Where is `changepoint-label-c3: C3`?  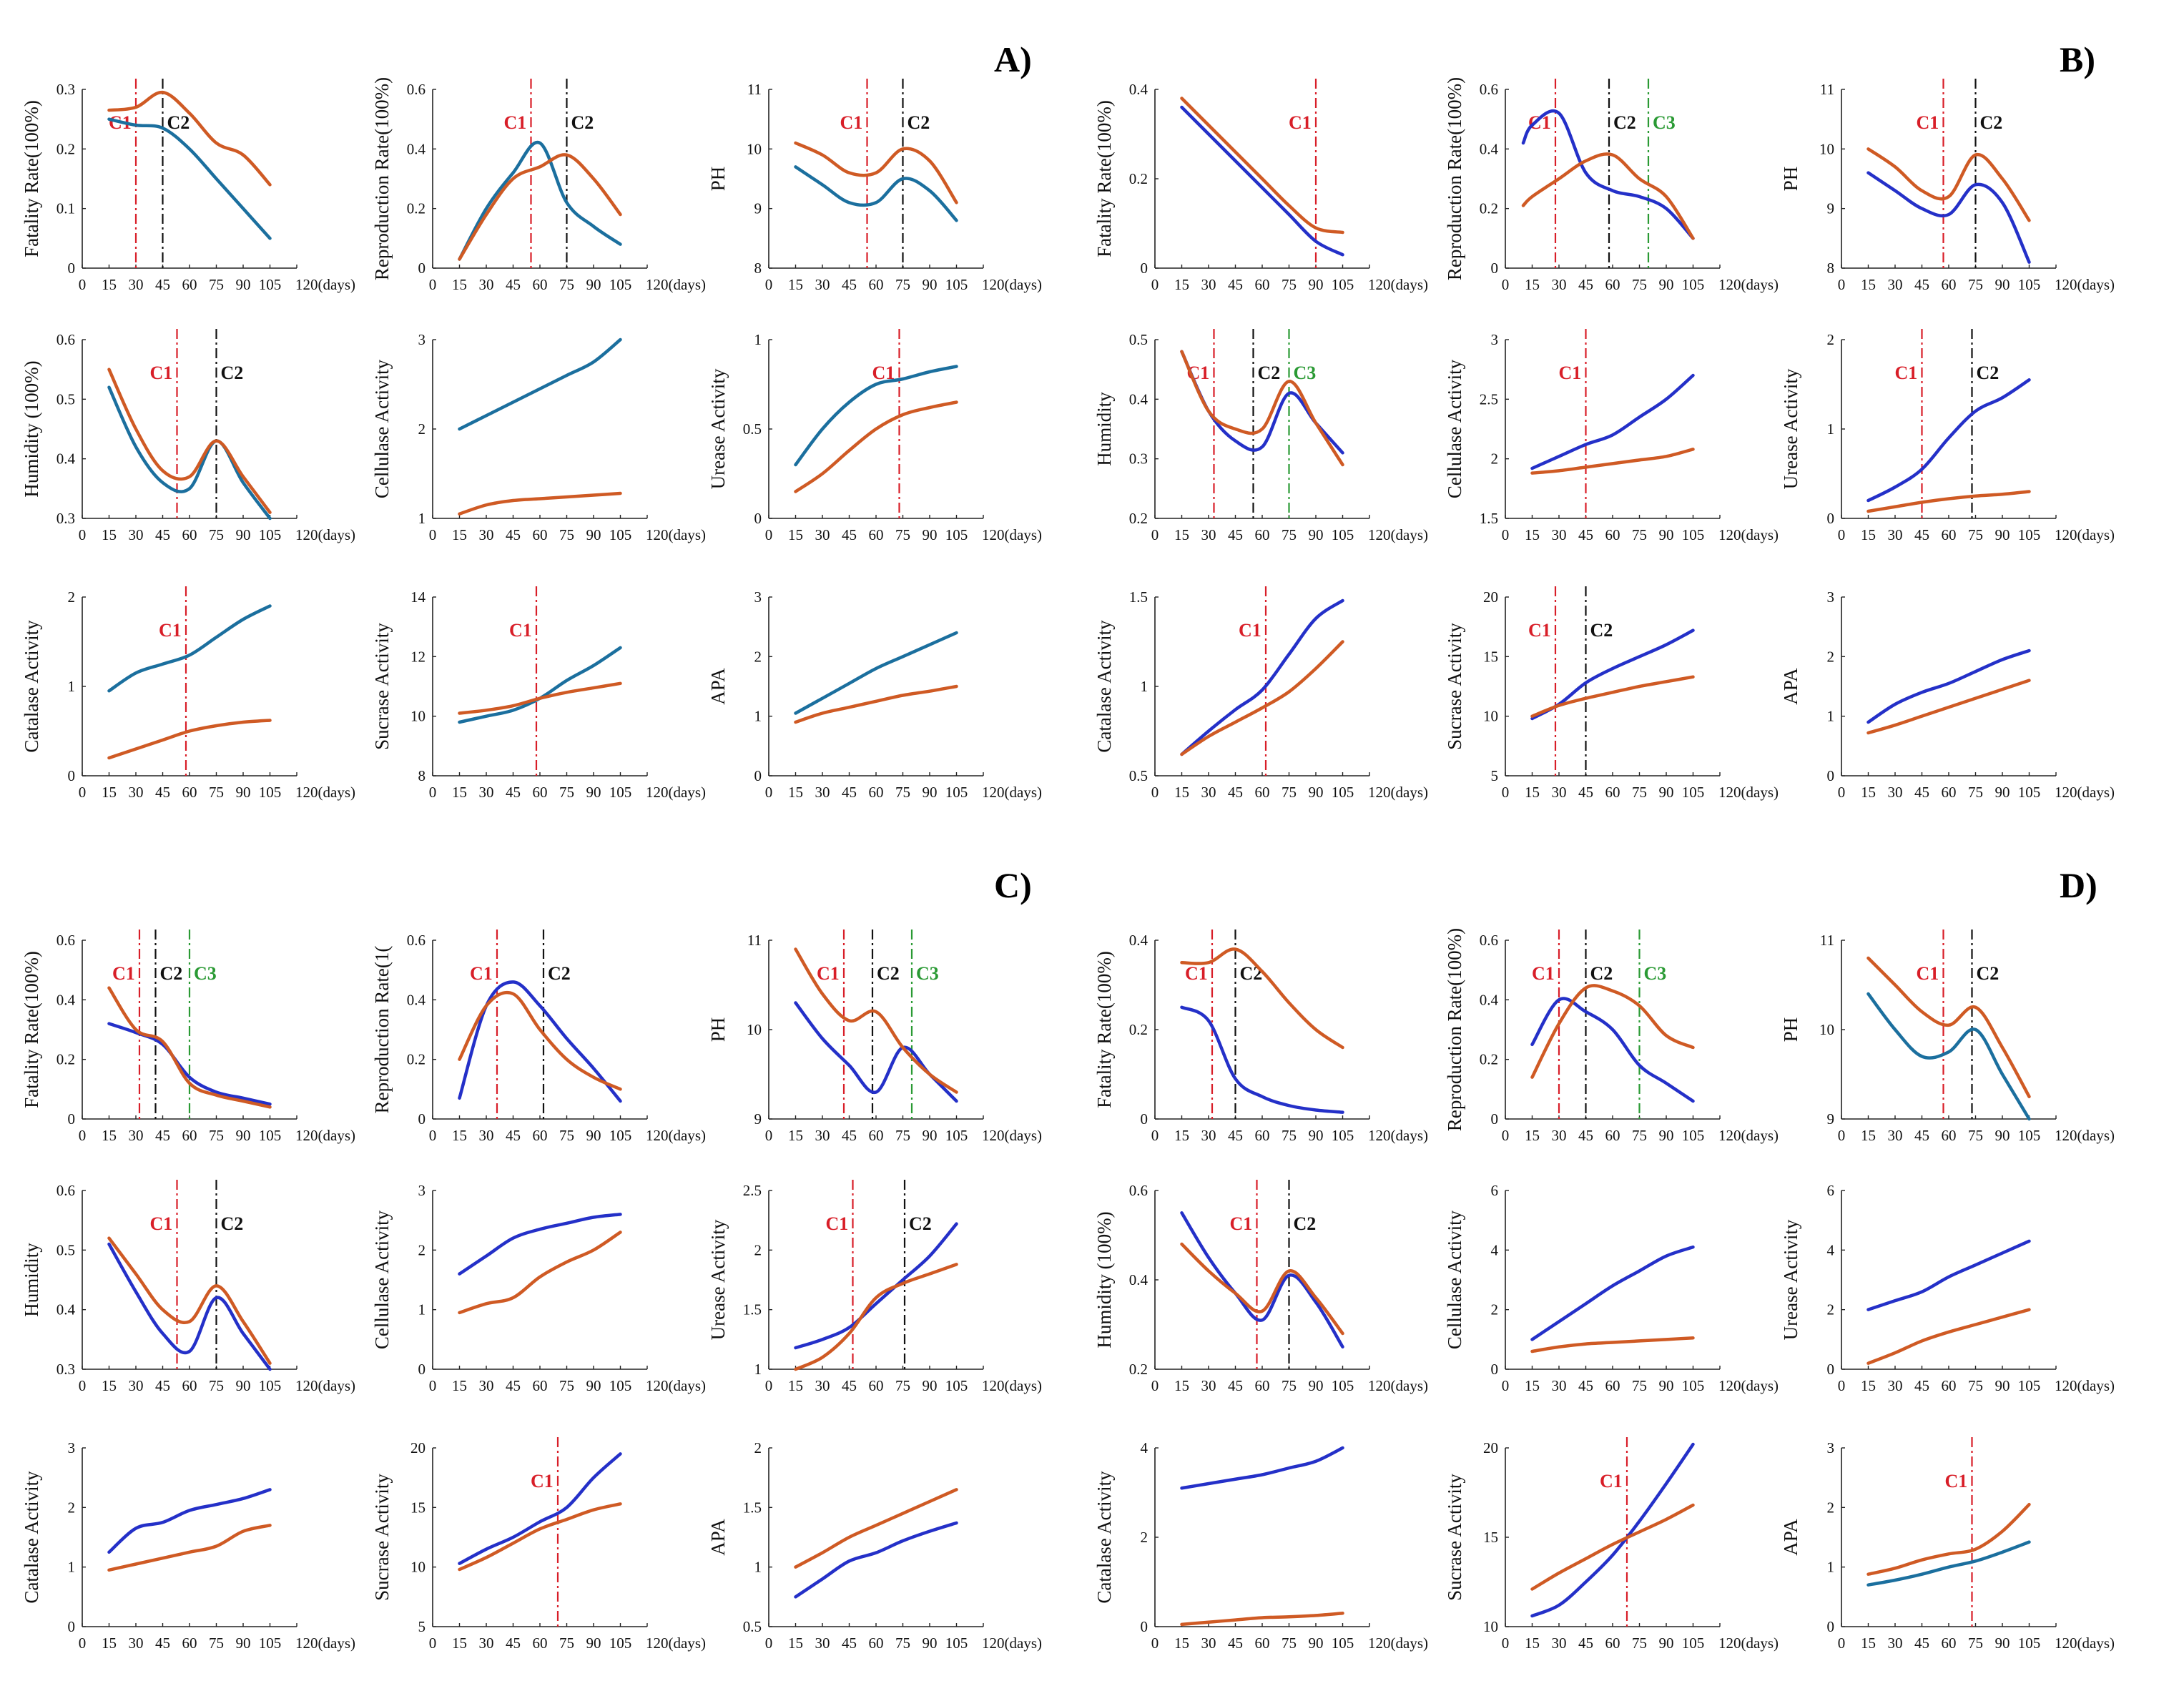 changepoint-label-c3: C3 is located at coordinates (1305, 373).